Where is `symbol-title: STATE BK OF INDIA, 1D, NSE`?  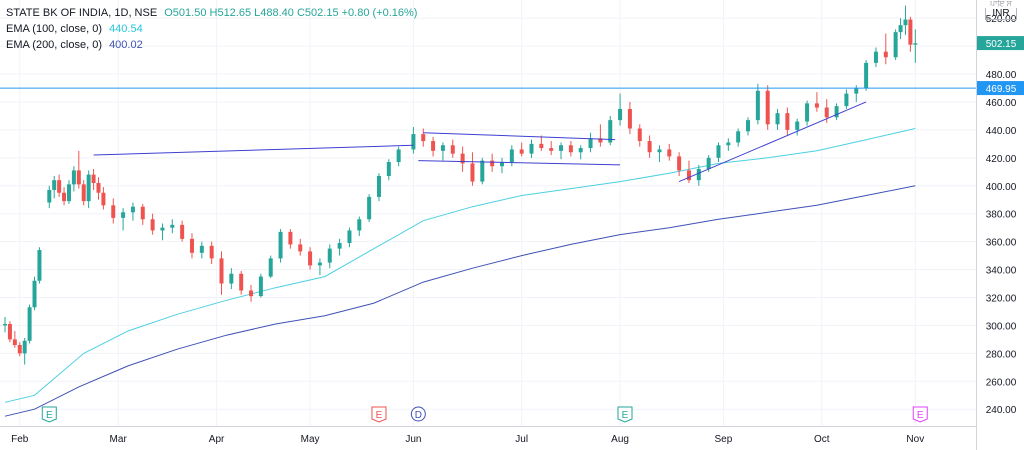 symbol-title: STATE BK OF INDIA, 1D, NSE is located at coordinates (82, 13).